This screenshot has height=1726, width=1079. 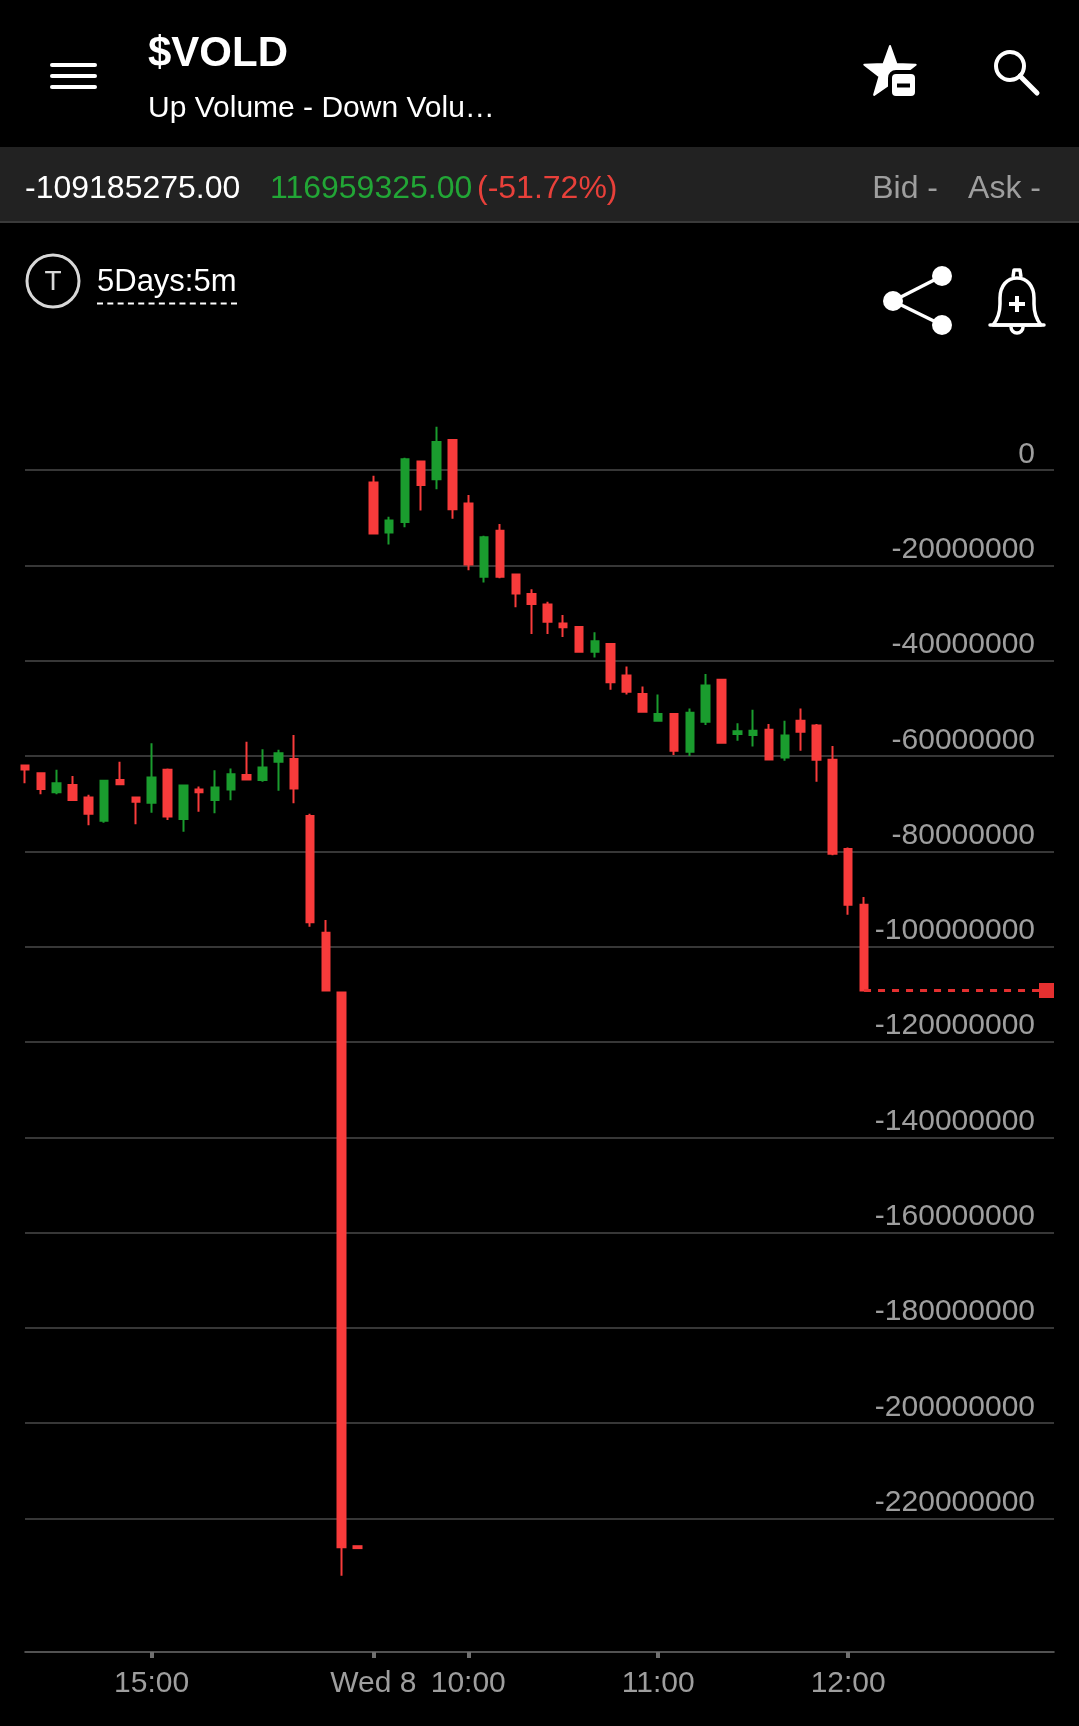 What do you see at coordinates (954, 1501) in the screenshot?
I see `y-tick-label: -220000000` at bounding box center [954, 1501].